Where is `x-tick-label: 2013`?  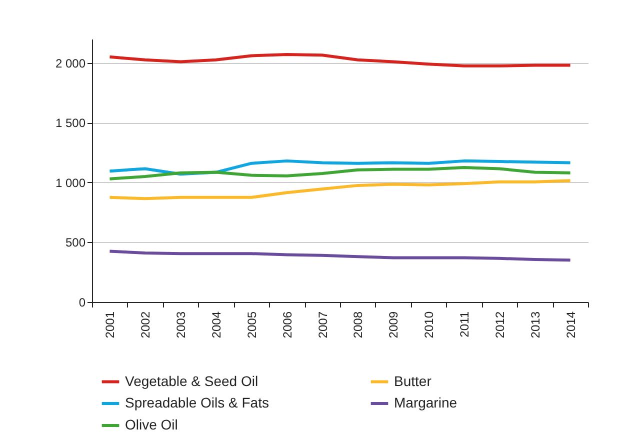 x-tick-label: 2013 is located at coordinates (535, 324).